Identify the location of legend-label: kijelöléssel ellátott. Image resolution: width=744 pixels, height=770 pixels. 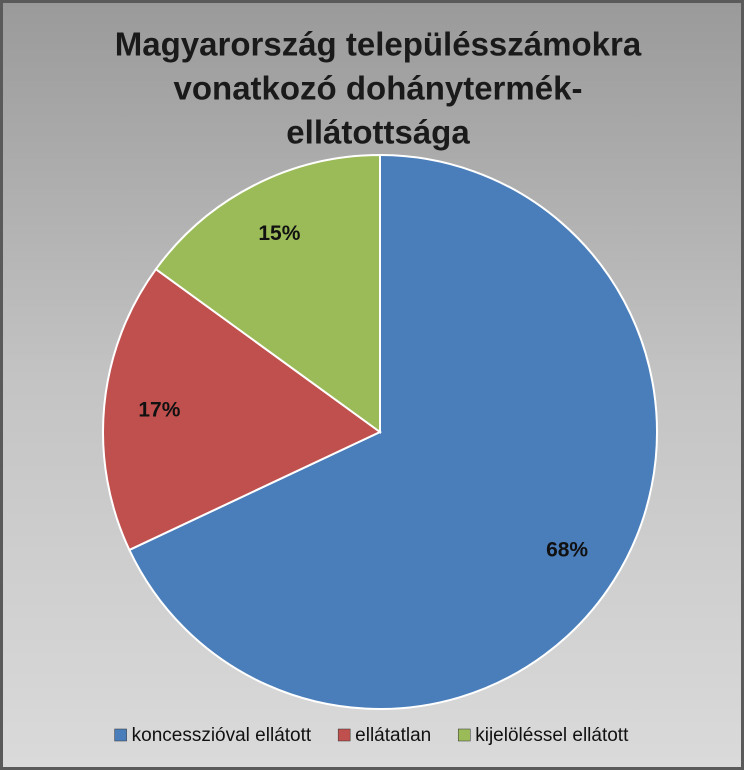
(552, 735).